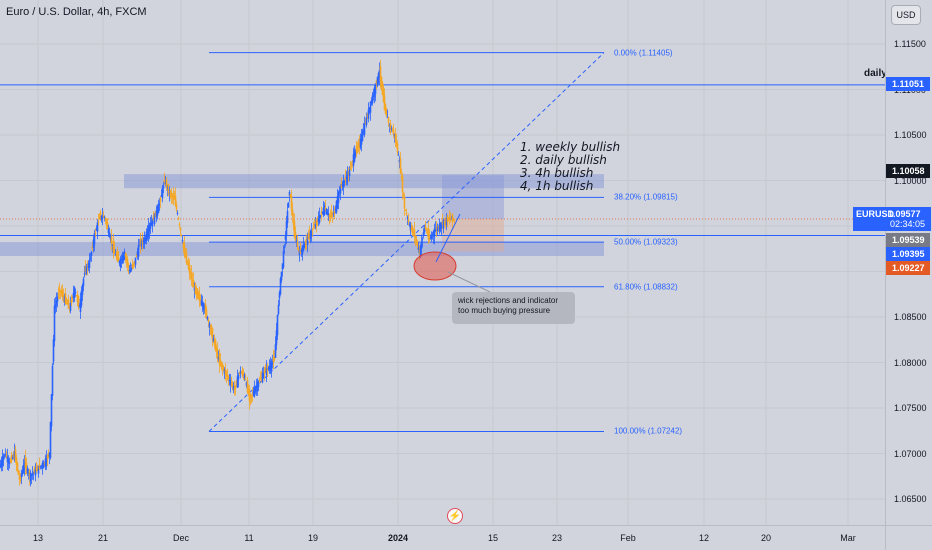 The height and width of the screenshot is (550, 932). What do you see at coordinates (249, 538) in the screenshot?
I see `time-tick: 11` at bounding box center [249, 538].